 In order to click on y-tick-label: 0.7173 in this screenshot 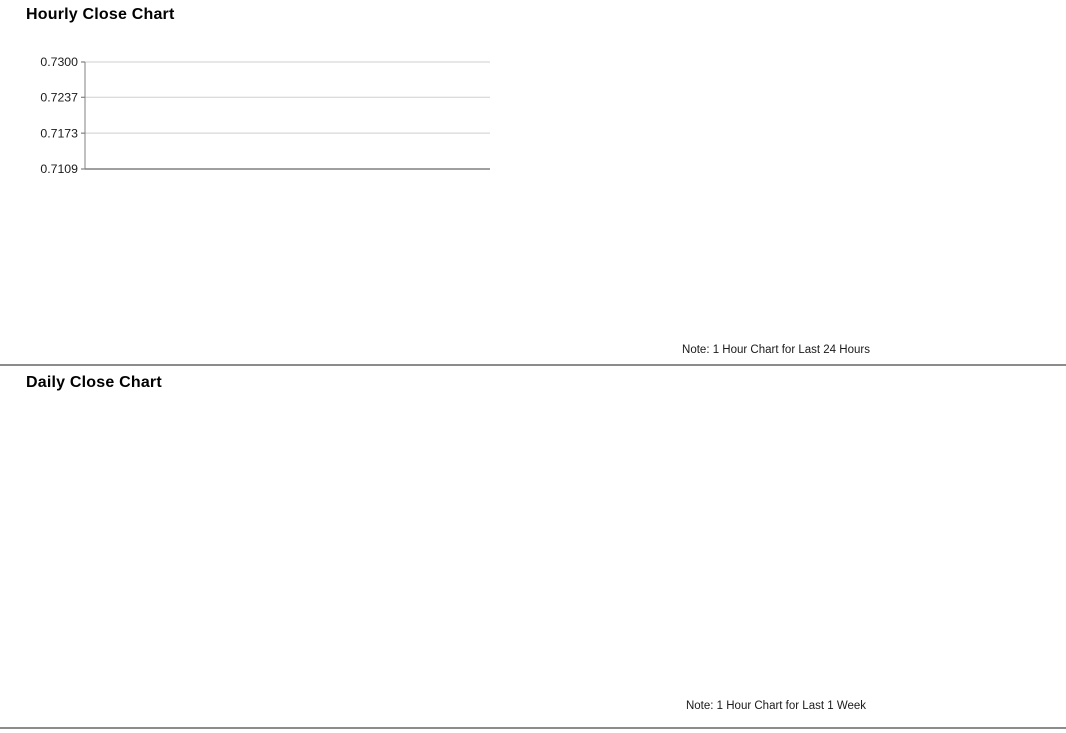, I will do `click(59, 133)`.